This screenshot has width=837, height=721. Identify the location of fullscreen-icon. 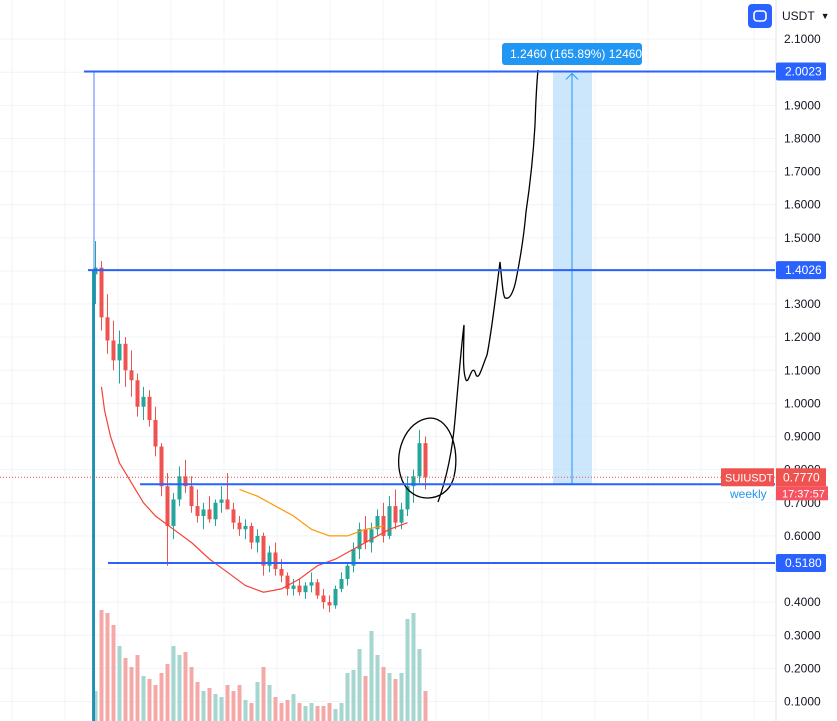
(760, 16).